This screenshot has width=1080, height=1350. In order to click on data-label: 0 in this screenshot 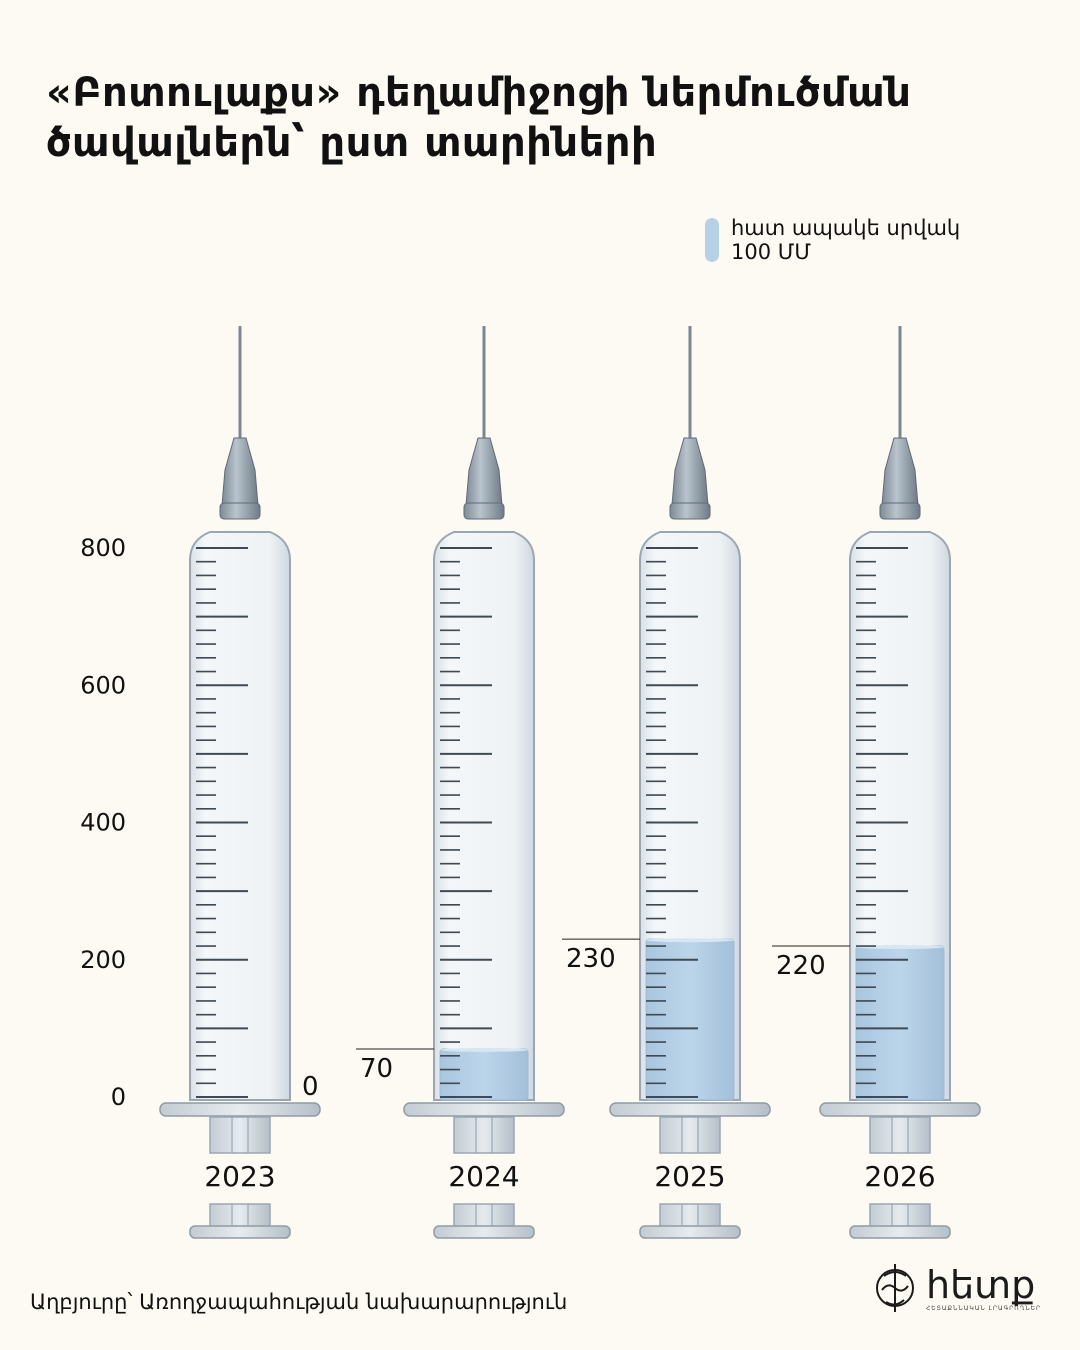, I will do `click(310, 1087)`.